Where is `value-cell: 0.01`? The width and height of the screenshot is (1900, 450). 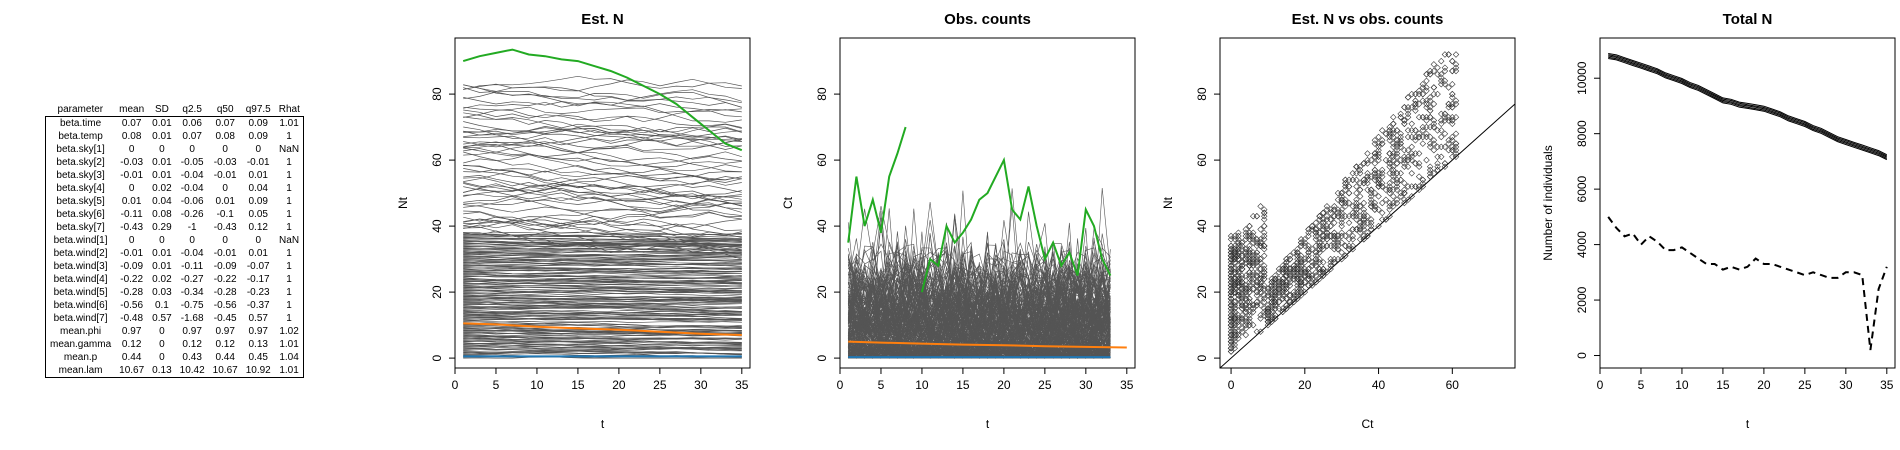
value-cell: 0.01 is located at coordinates (162, 253).